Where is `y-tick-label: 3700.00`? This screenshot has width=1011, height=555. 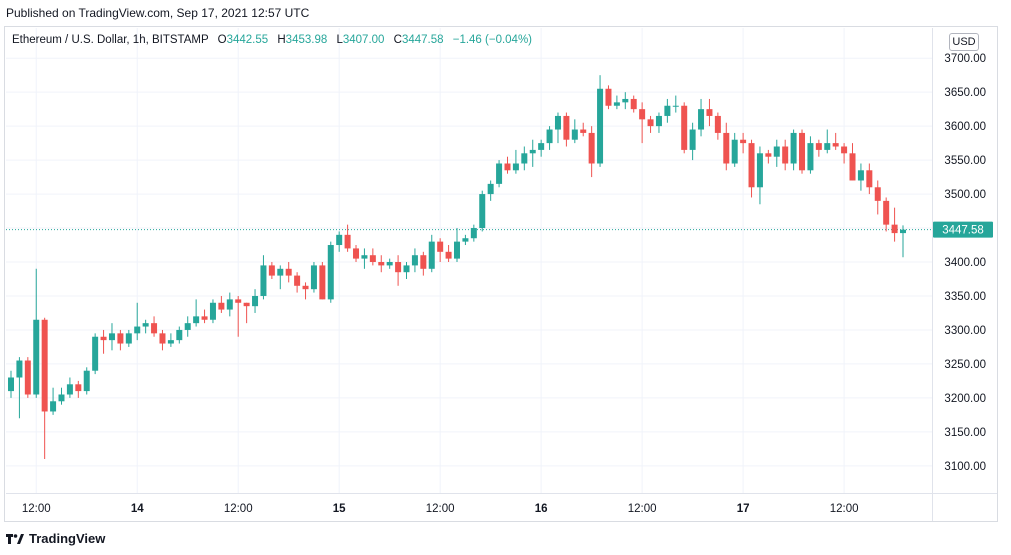 y-tick-label: 3700.00 is located at coordinates (965, 59).